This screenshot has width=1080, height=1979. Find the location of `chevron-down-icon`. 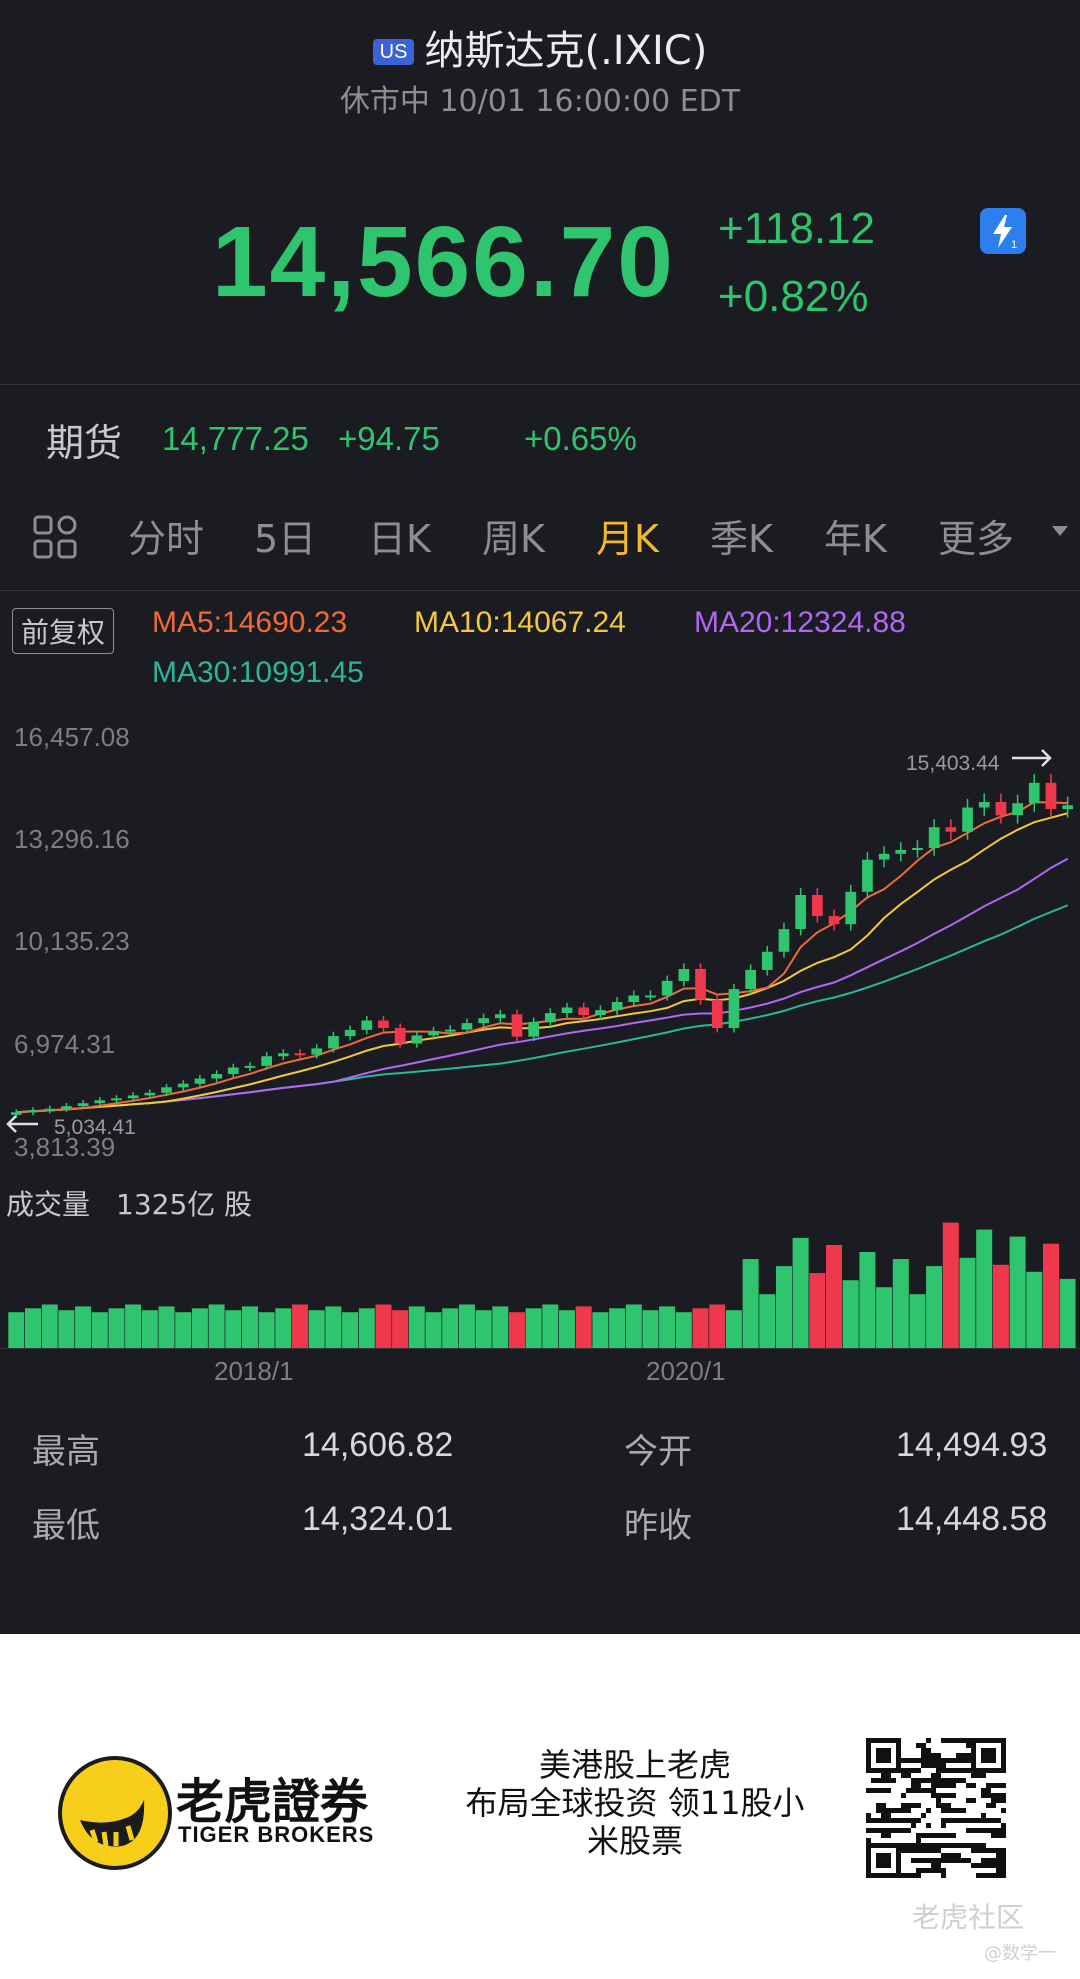

chevron-down-icon is located at coordinates (1060, 531).